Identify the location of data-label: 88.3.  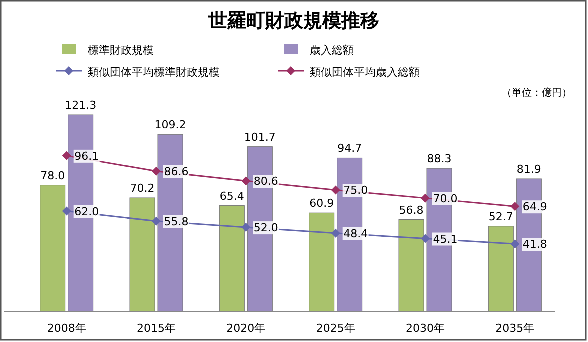
(439, 159).